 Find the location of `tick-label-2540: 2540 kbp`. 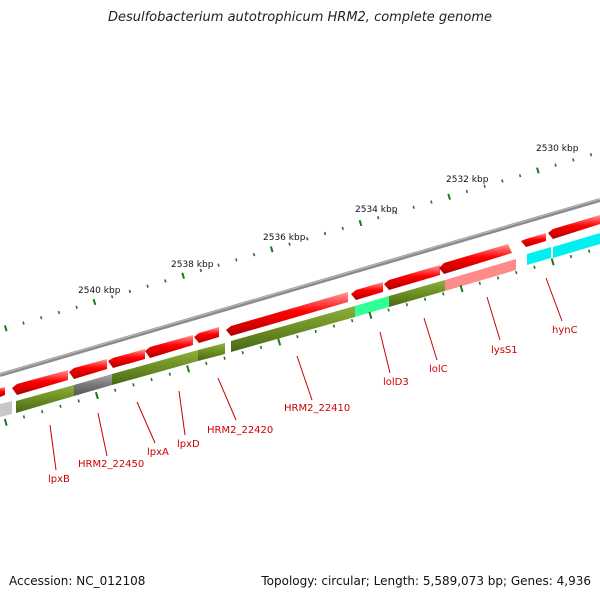

tick-label-2540: 2540 kbp is located at coordinates (99, 291).